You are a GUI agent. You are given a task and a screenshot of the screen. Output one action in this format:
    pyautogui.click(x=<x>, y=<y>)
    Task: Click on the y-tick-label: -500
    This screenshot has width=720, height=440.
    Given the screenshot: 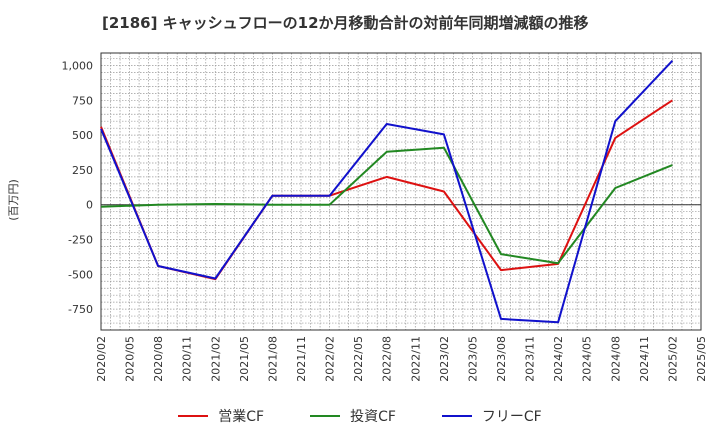 What is the action you would take?
    pyautogui.click(x=80, y=274)
    